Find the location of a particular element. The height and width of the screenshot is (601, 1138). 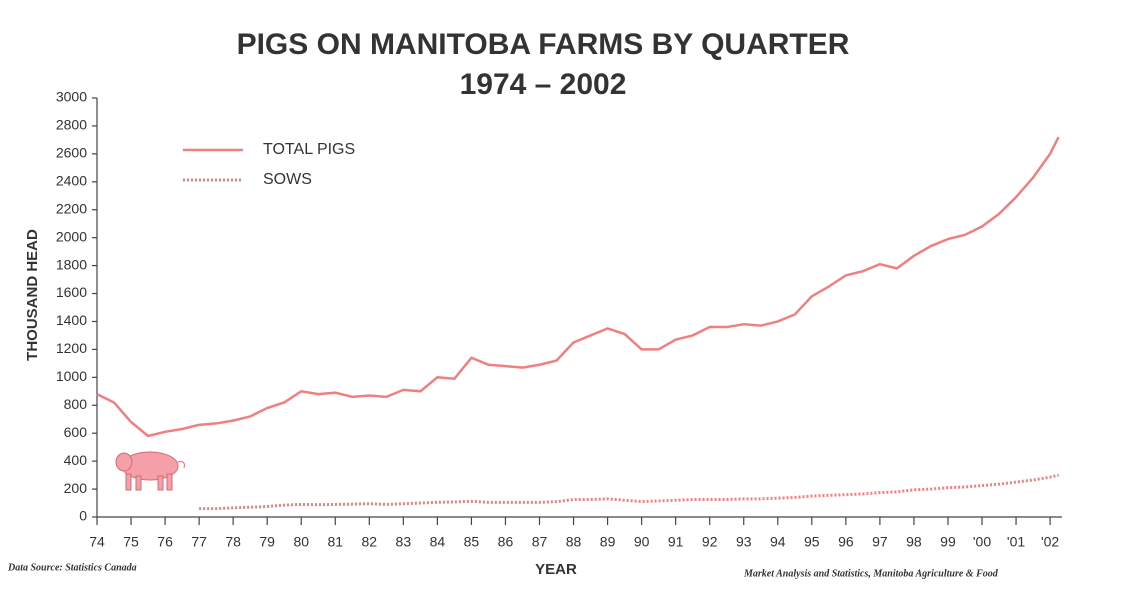

y-tick-label: 2000 is located at coordinates (71, 236).